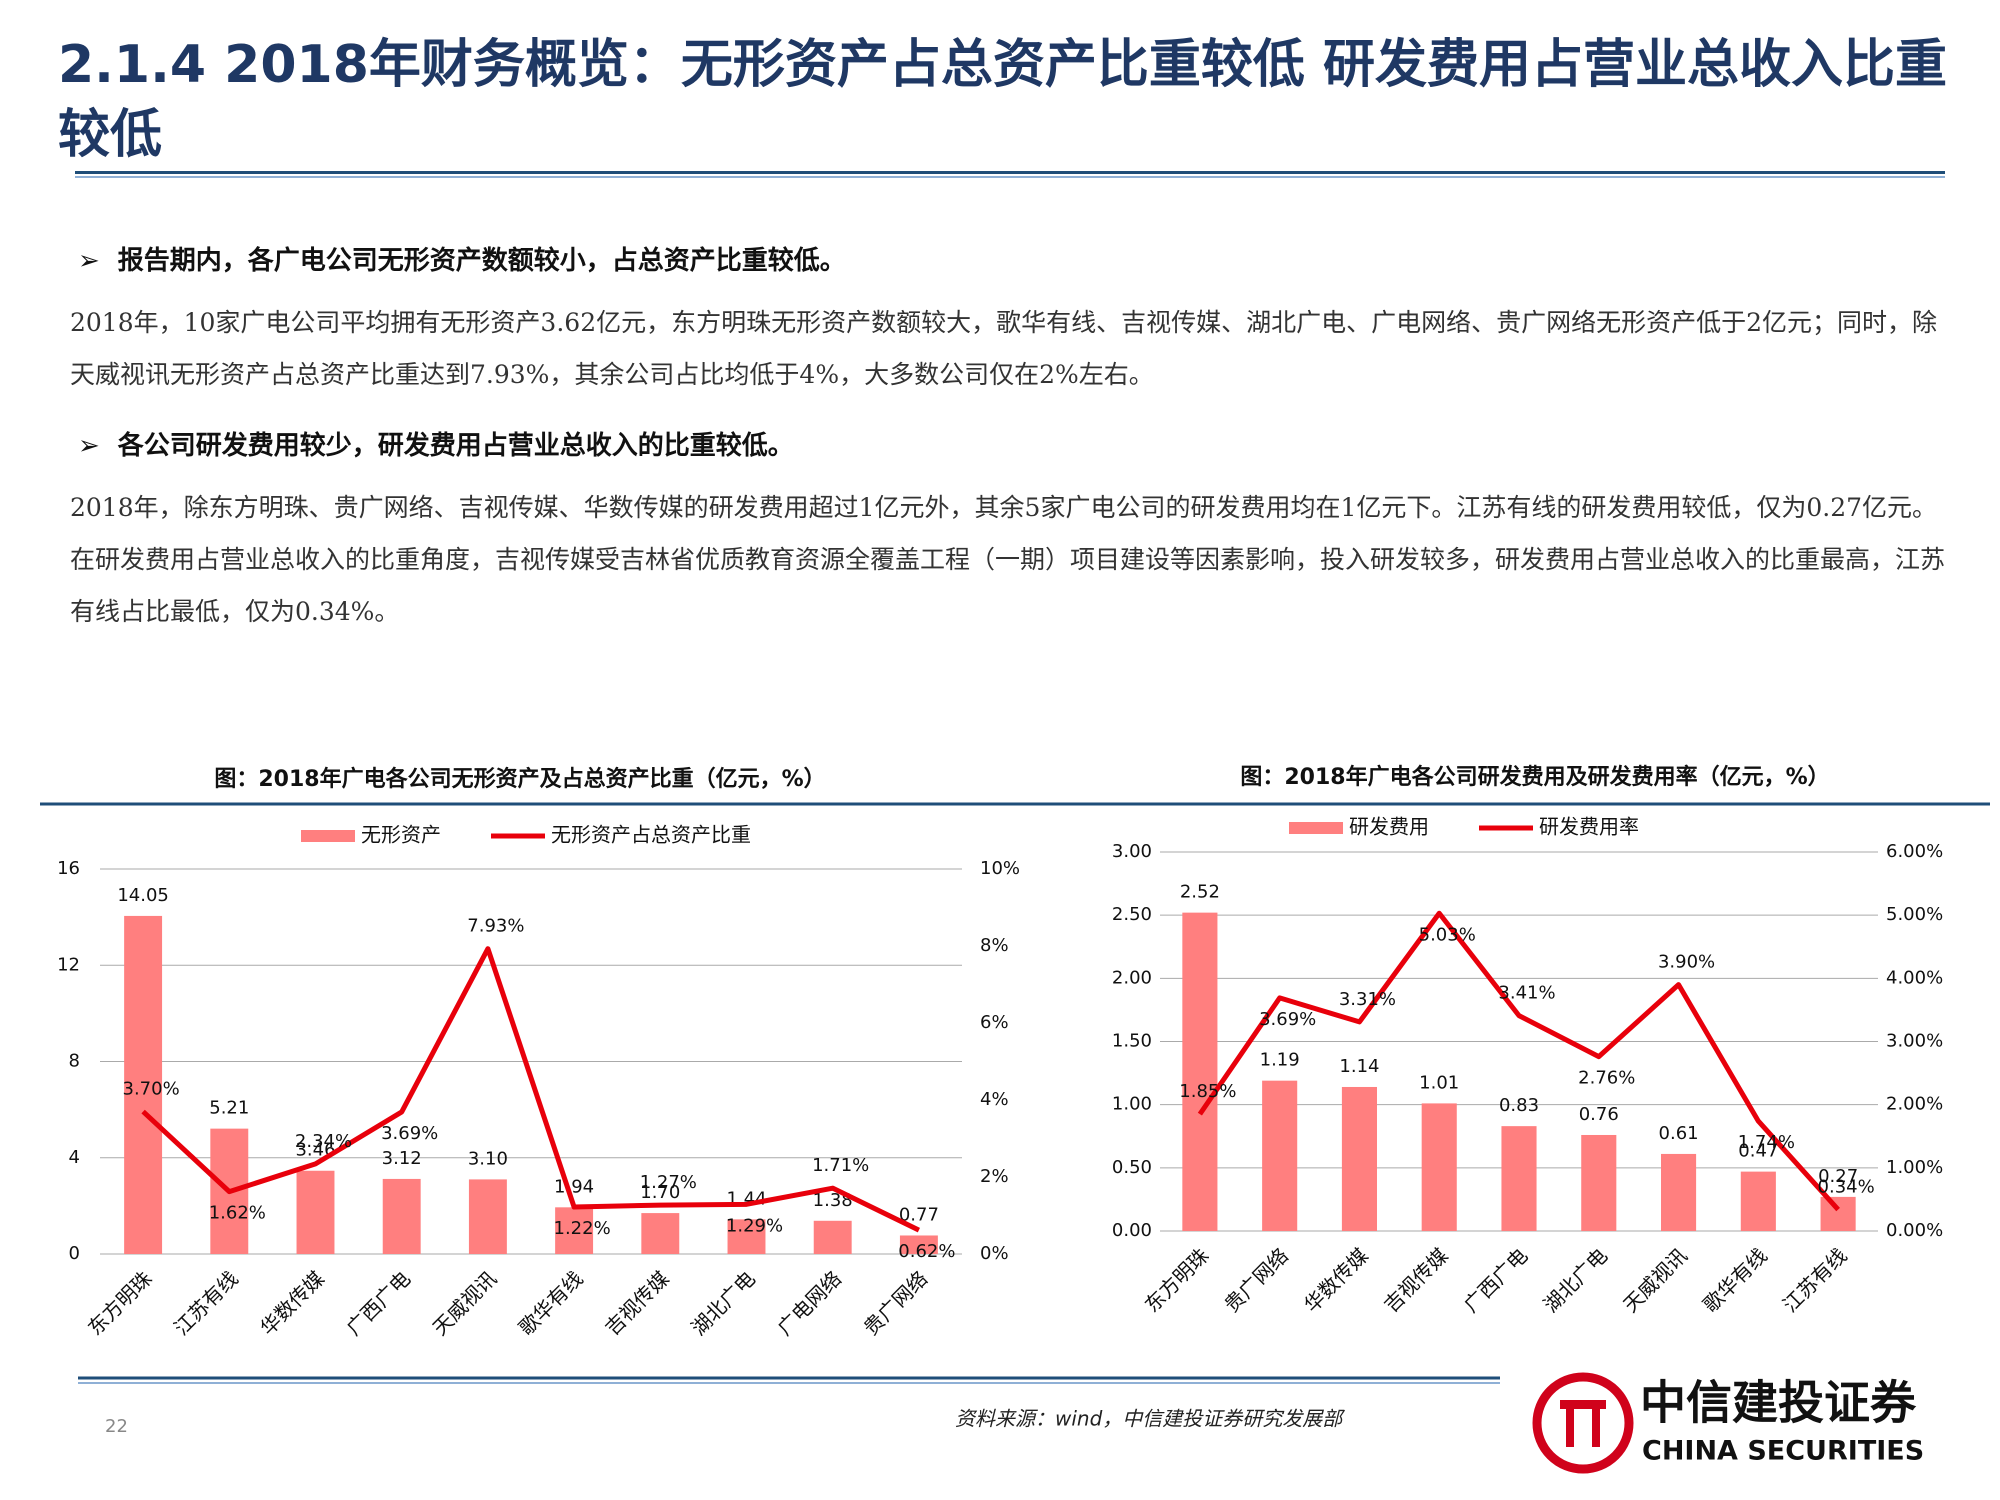 This screenshot has width=2000, height=1500. I want to click on y-tick-label: 16, so click(68, 868).